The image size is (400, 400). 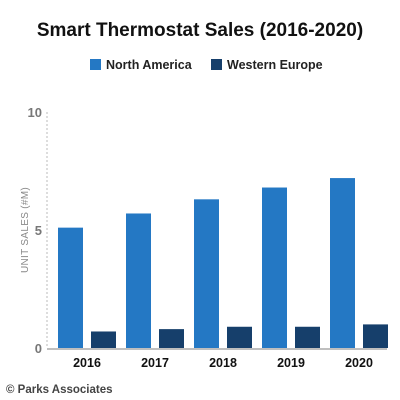 What do you see at coordinates (87, 363) in the screenshot?
I see `x-tick-label: 2016` at bounding box center [87, 363].